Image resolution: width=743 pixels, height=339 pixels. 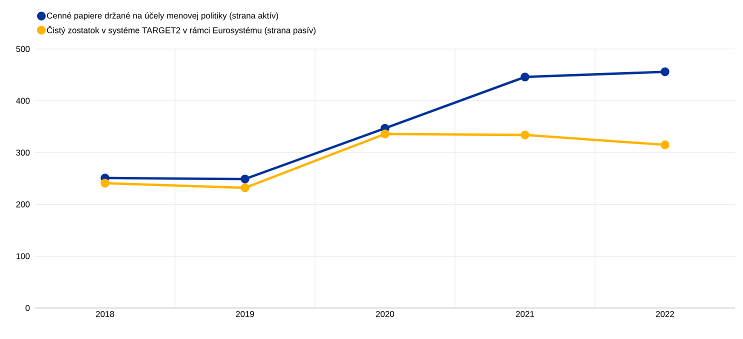 I want to click on y-tick-label: 100, so click(x=23, y=256).